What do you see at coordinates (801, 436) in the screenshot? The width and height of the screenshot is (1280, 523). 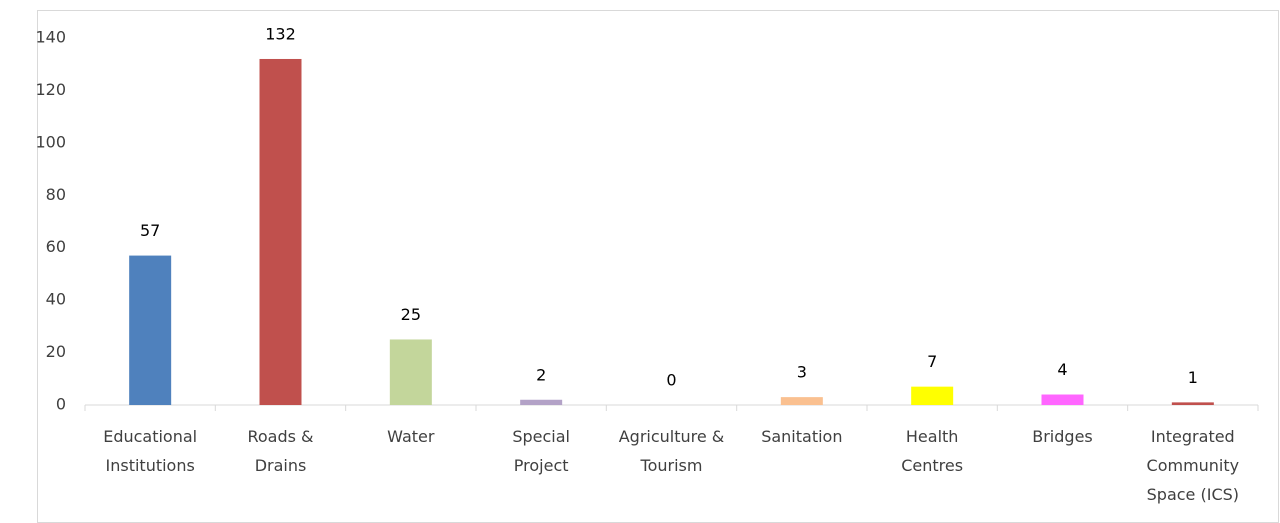 I see `x-tick-label: Sanitation` at bounding box center [801, 436].